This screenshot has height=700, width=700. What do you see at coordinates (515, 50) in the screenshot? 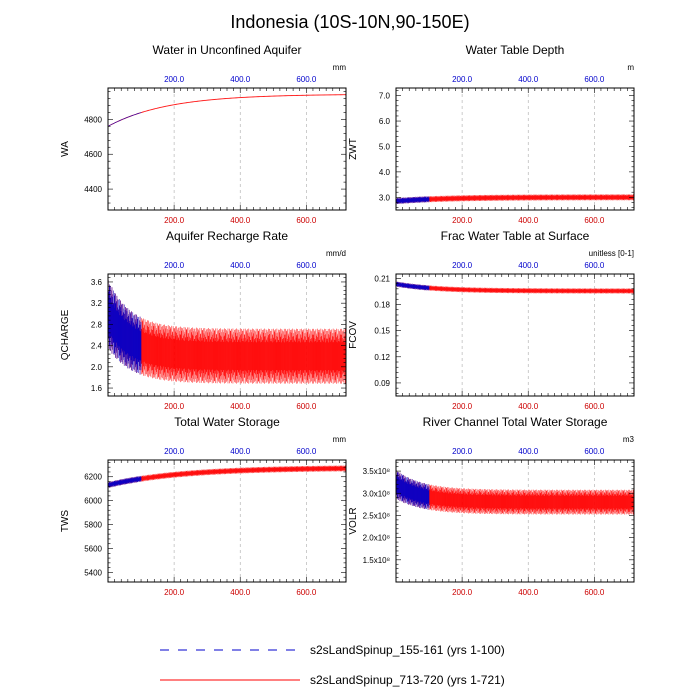
I see `panel-title: Water Table Depth` at bounding box center [515, 50].